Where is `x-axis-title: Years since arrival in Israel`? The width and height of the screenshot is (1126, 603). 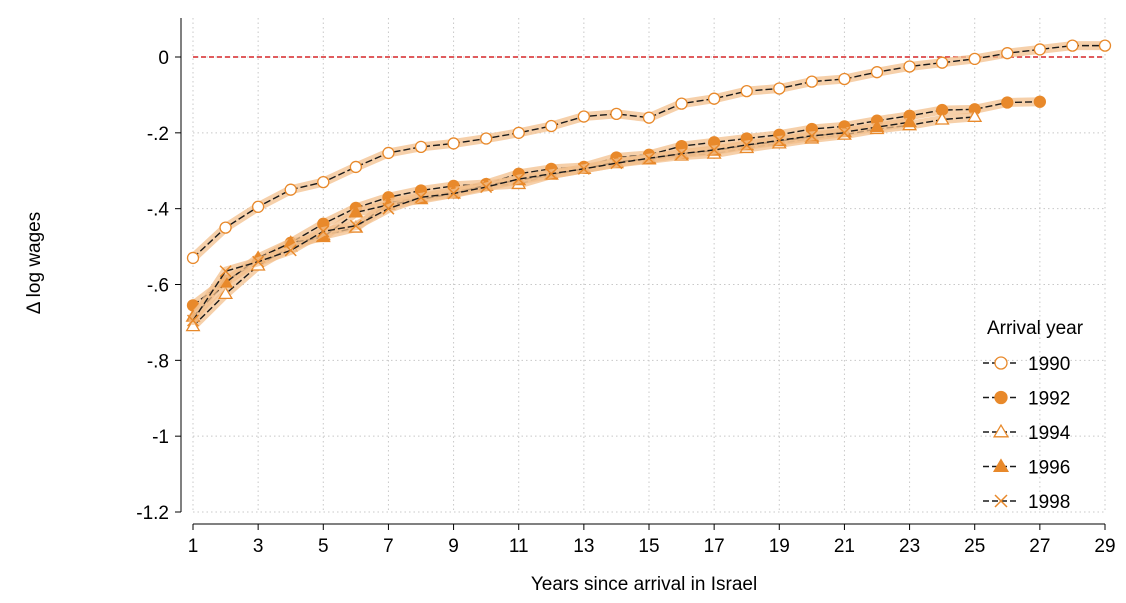 x-axis-title: Years since arrival in Israel is located at coordinates (644, 584).